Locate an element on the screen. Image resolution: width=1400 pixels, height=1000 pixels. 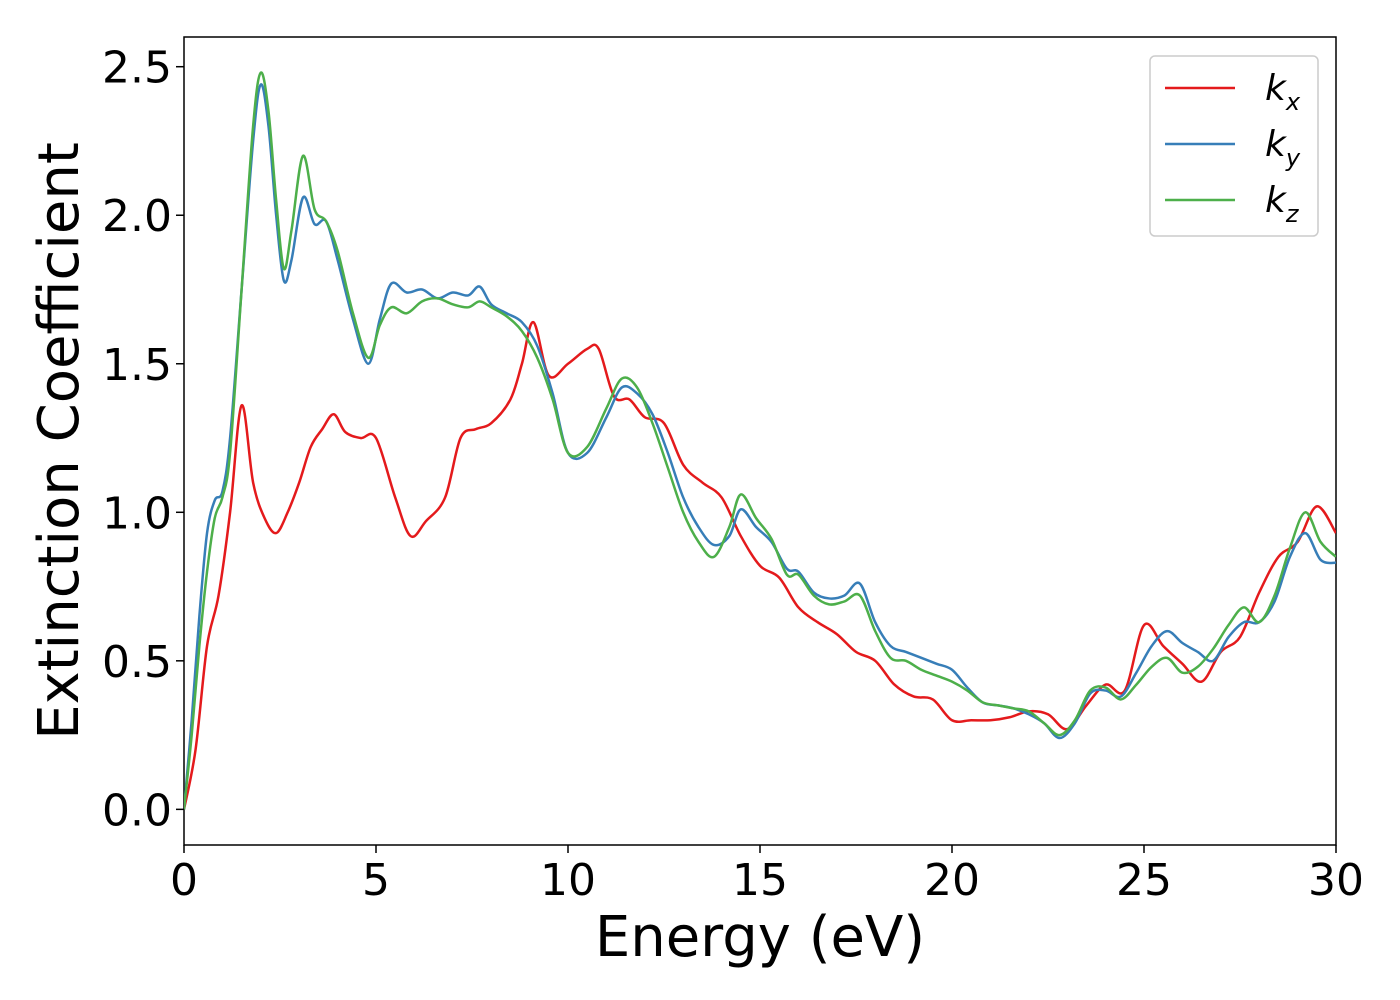
y-tick-label: 2.0 is located at coordinates (137, 216).